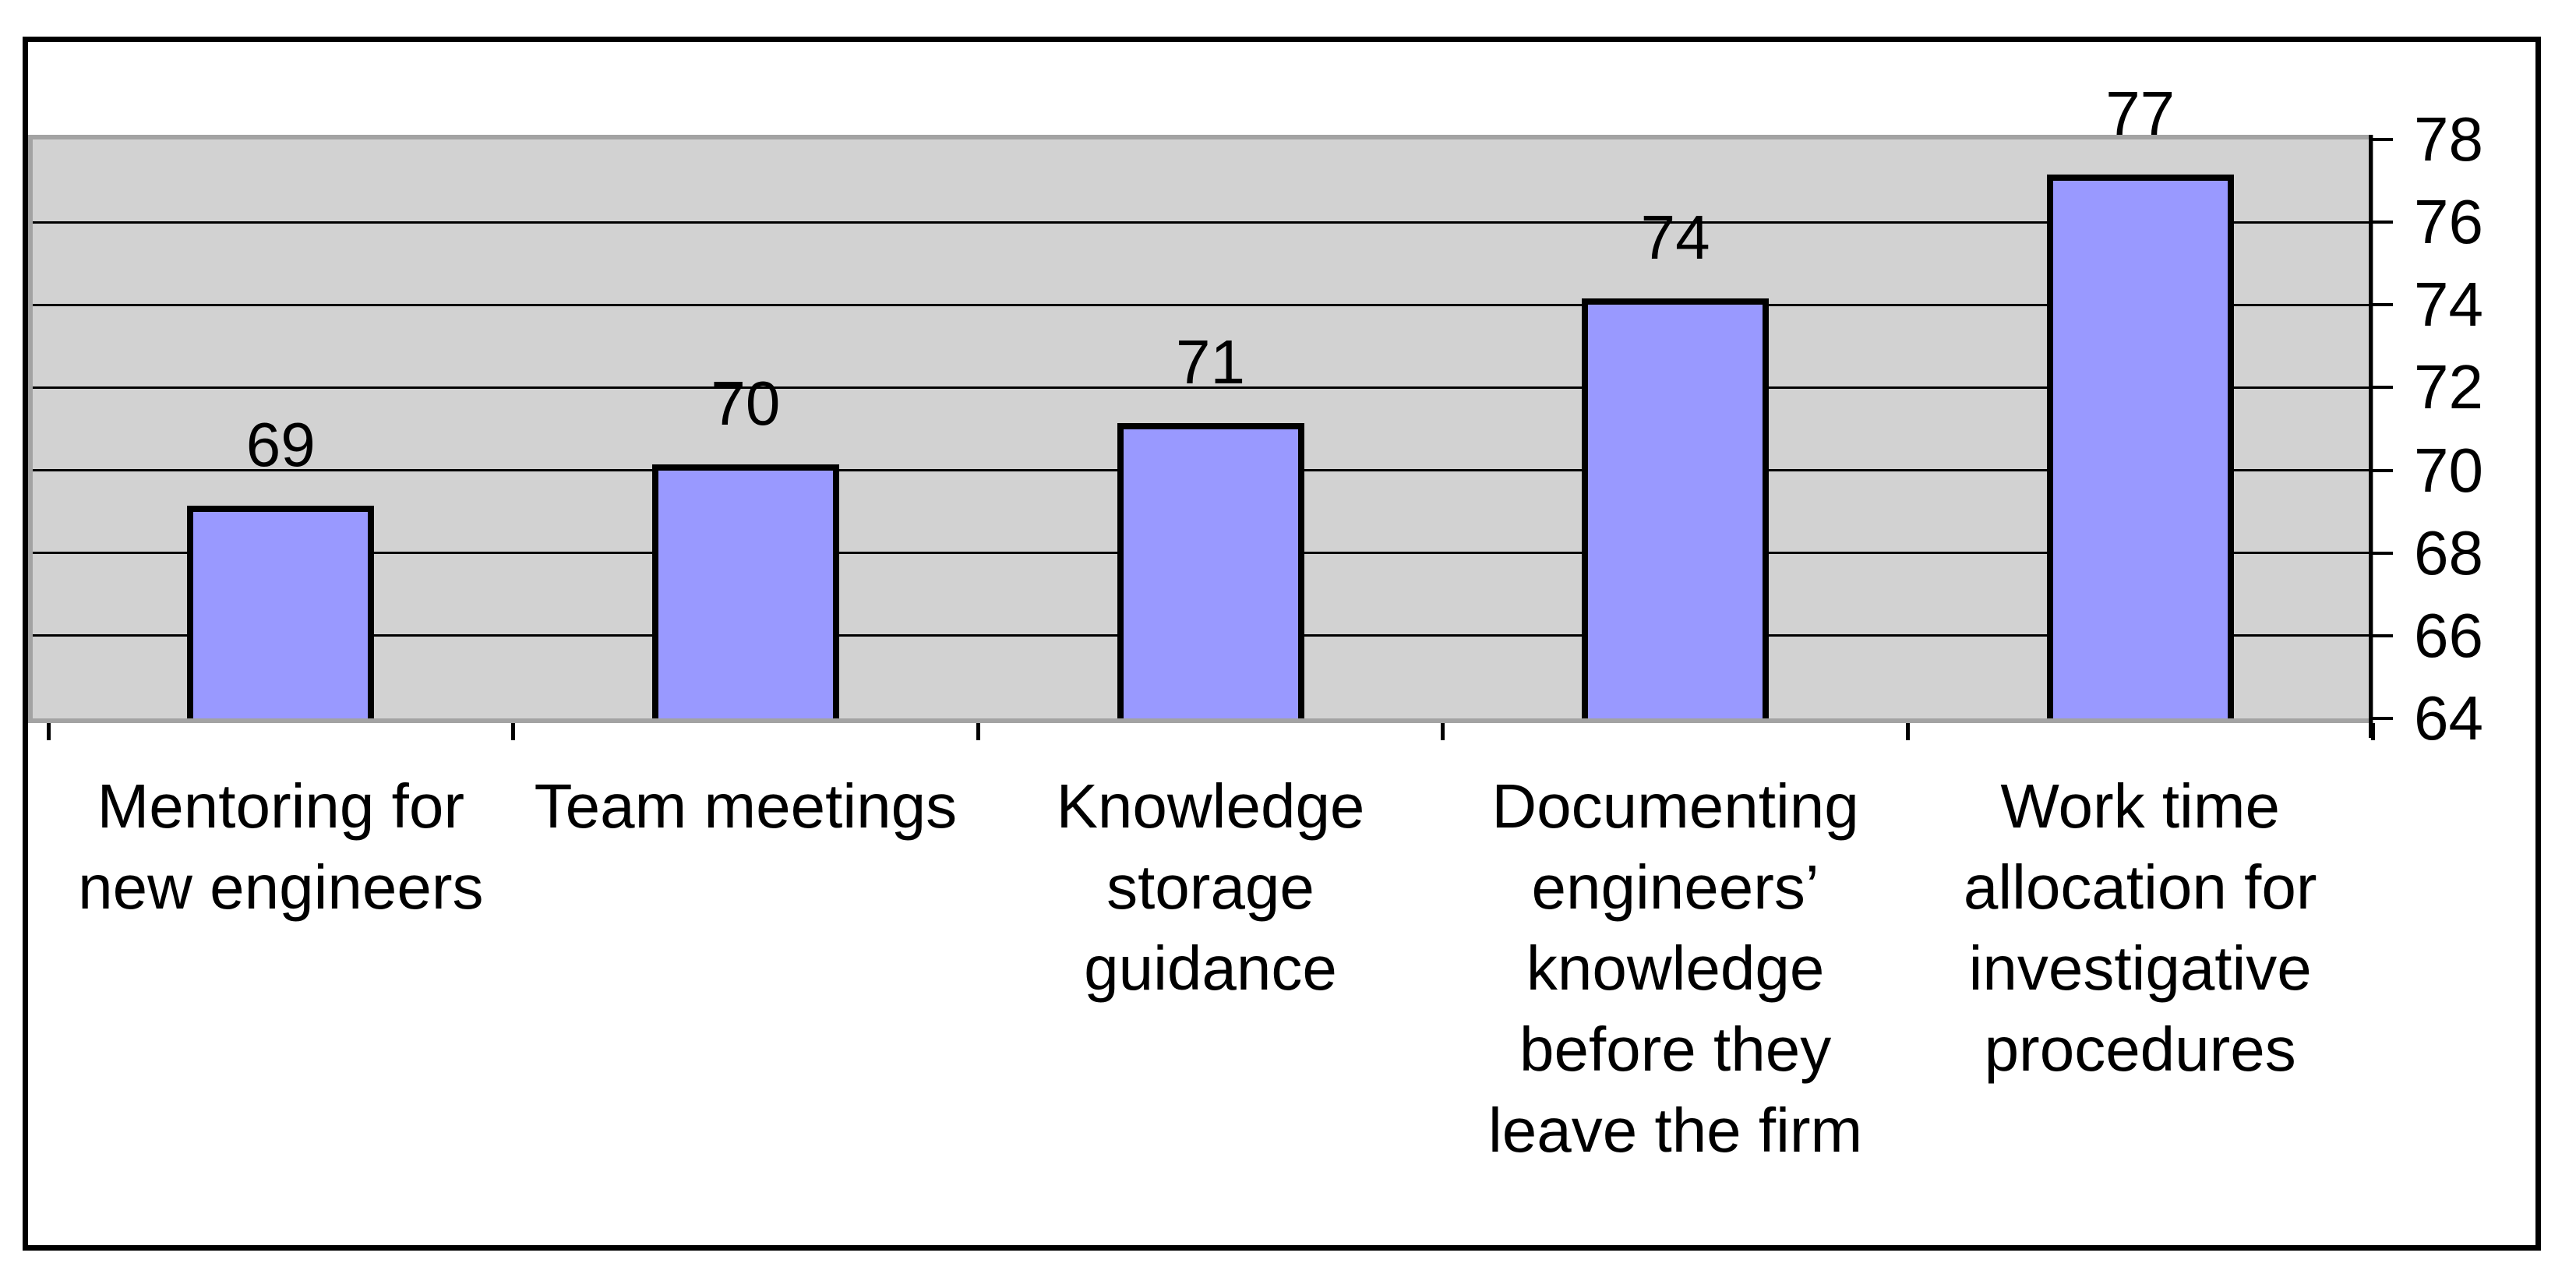 The height and width of the screenshot is (1288, 2576). I want to click on y-axis-tick-label: 66, so click(2448, 635).